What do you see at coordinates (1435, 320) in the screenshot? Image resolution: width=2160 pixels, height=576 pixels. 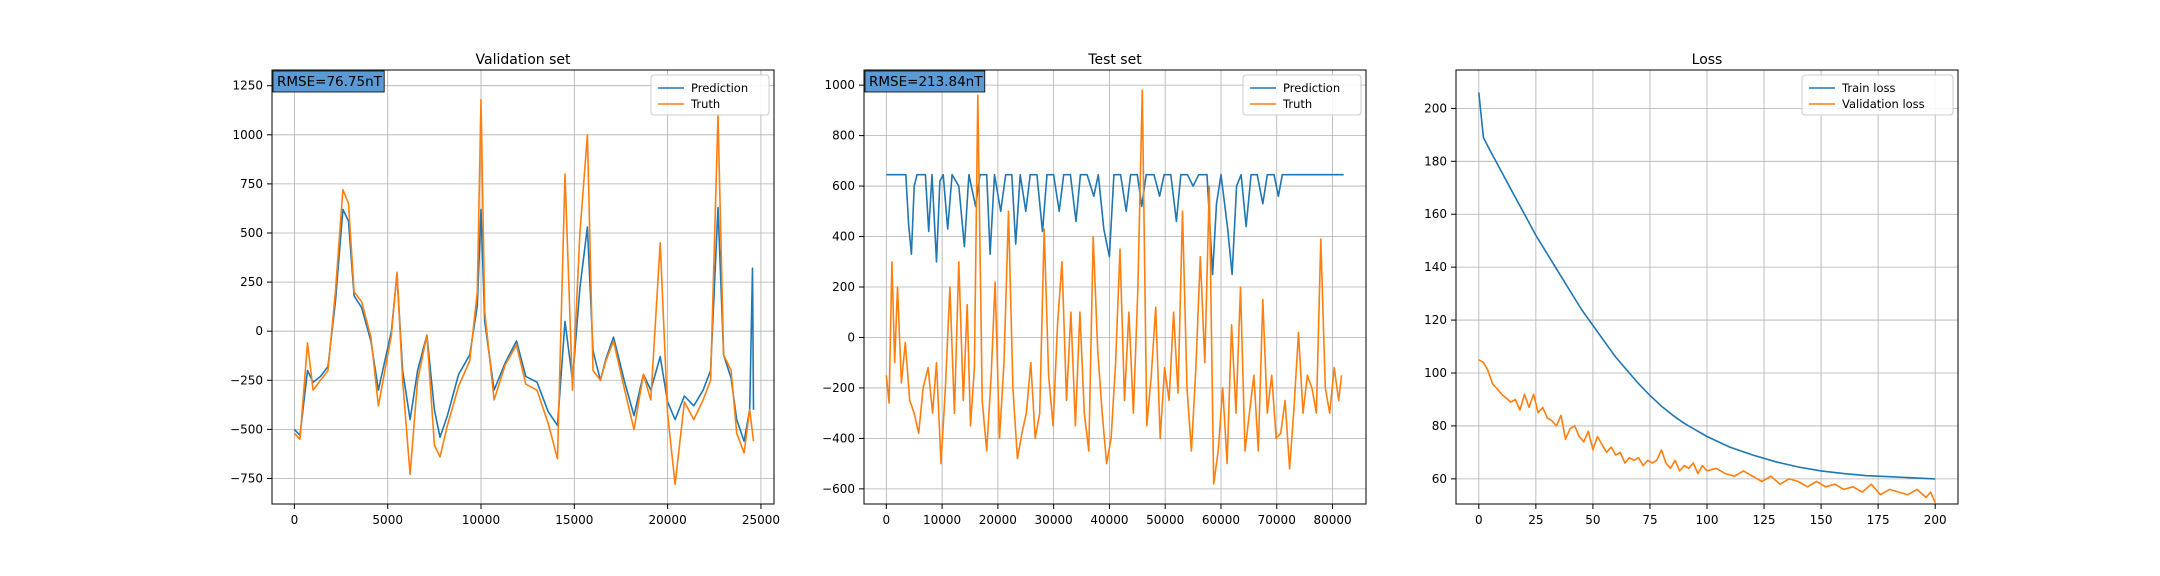 I see `y-tick-label: 120` at bounding box center [1435, 320].